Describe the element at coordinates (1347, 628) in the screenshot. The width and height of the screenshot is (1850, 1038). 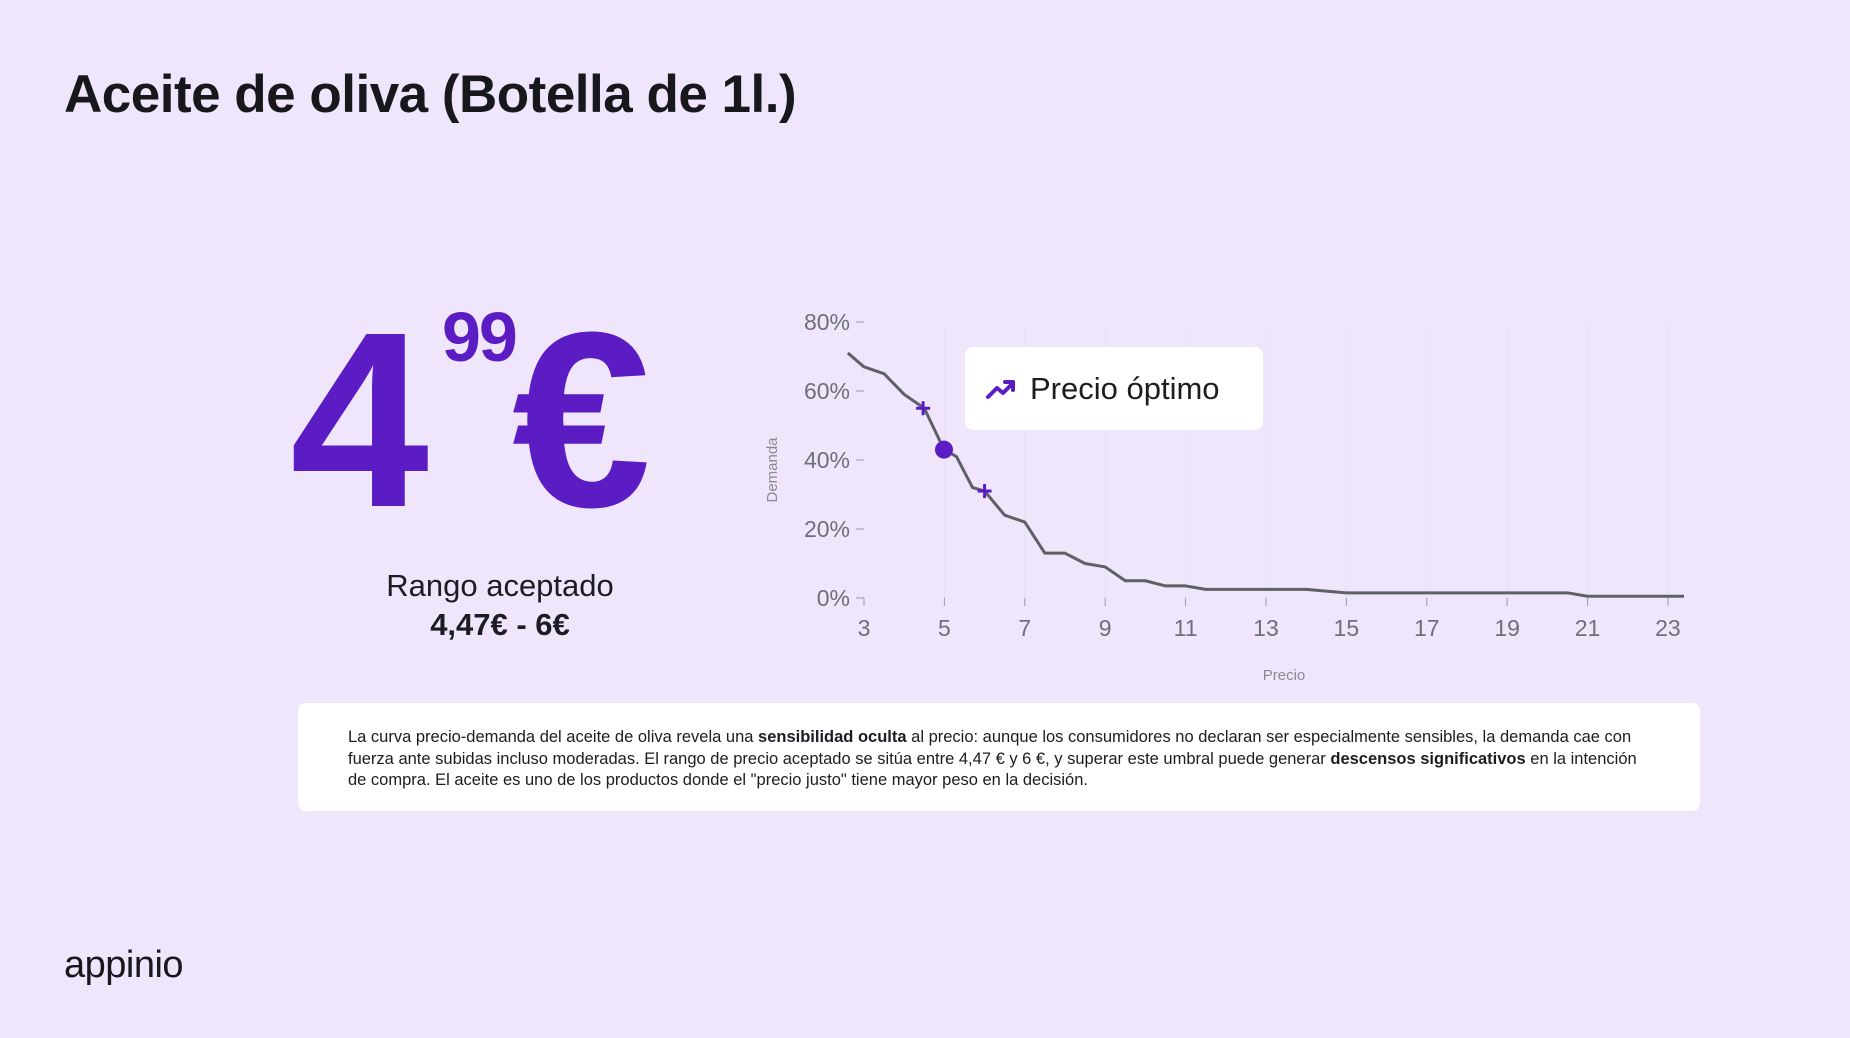
I see `x-tick-label: 15` at that location.